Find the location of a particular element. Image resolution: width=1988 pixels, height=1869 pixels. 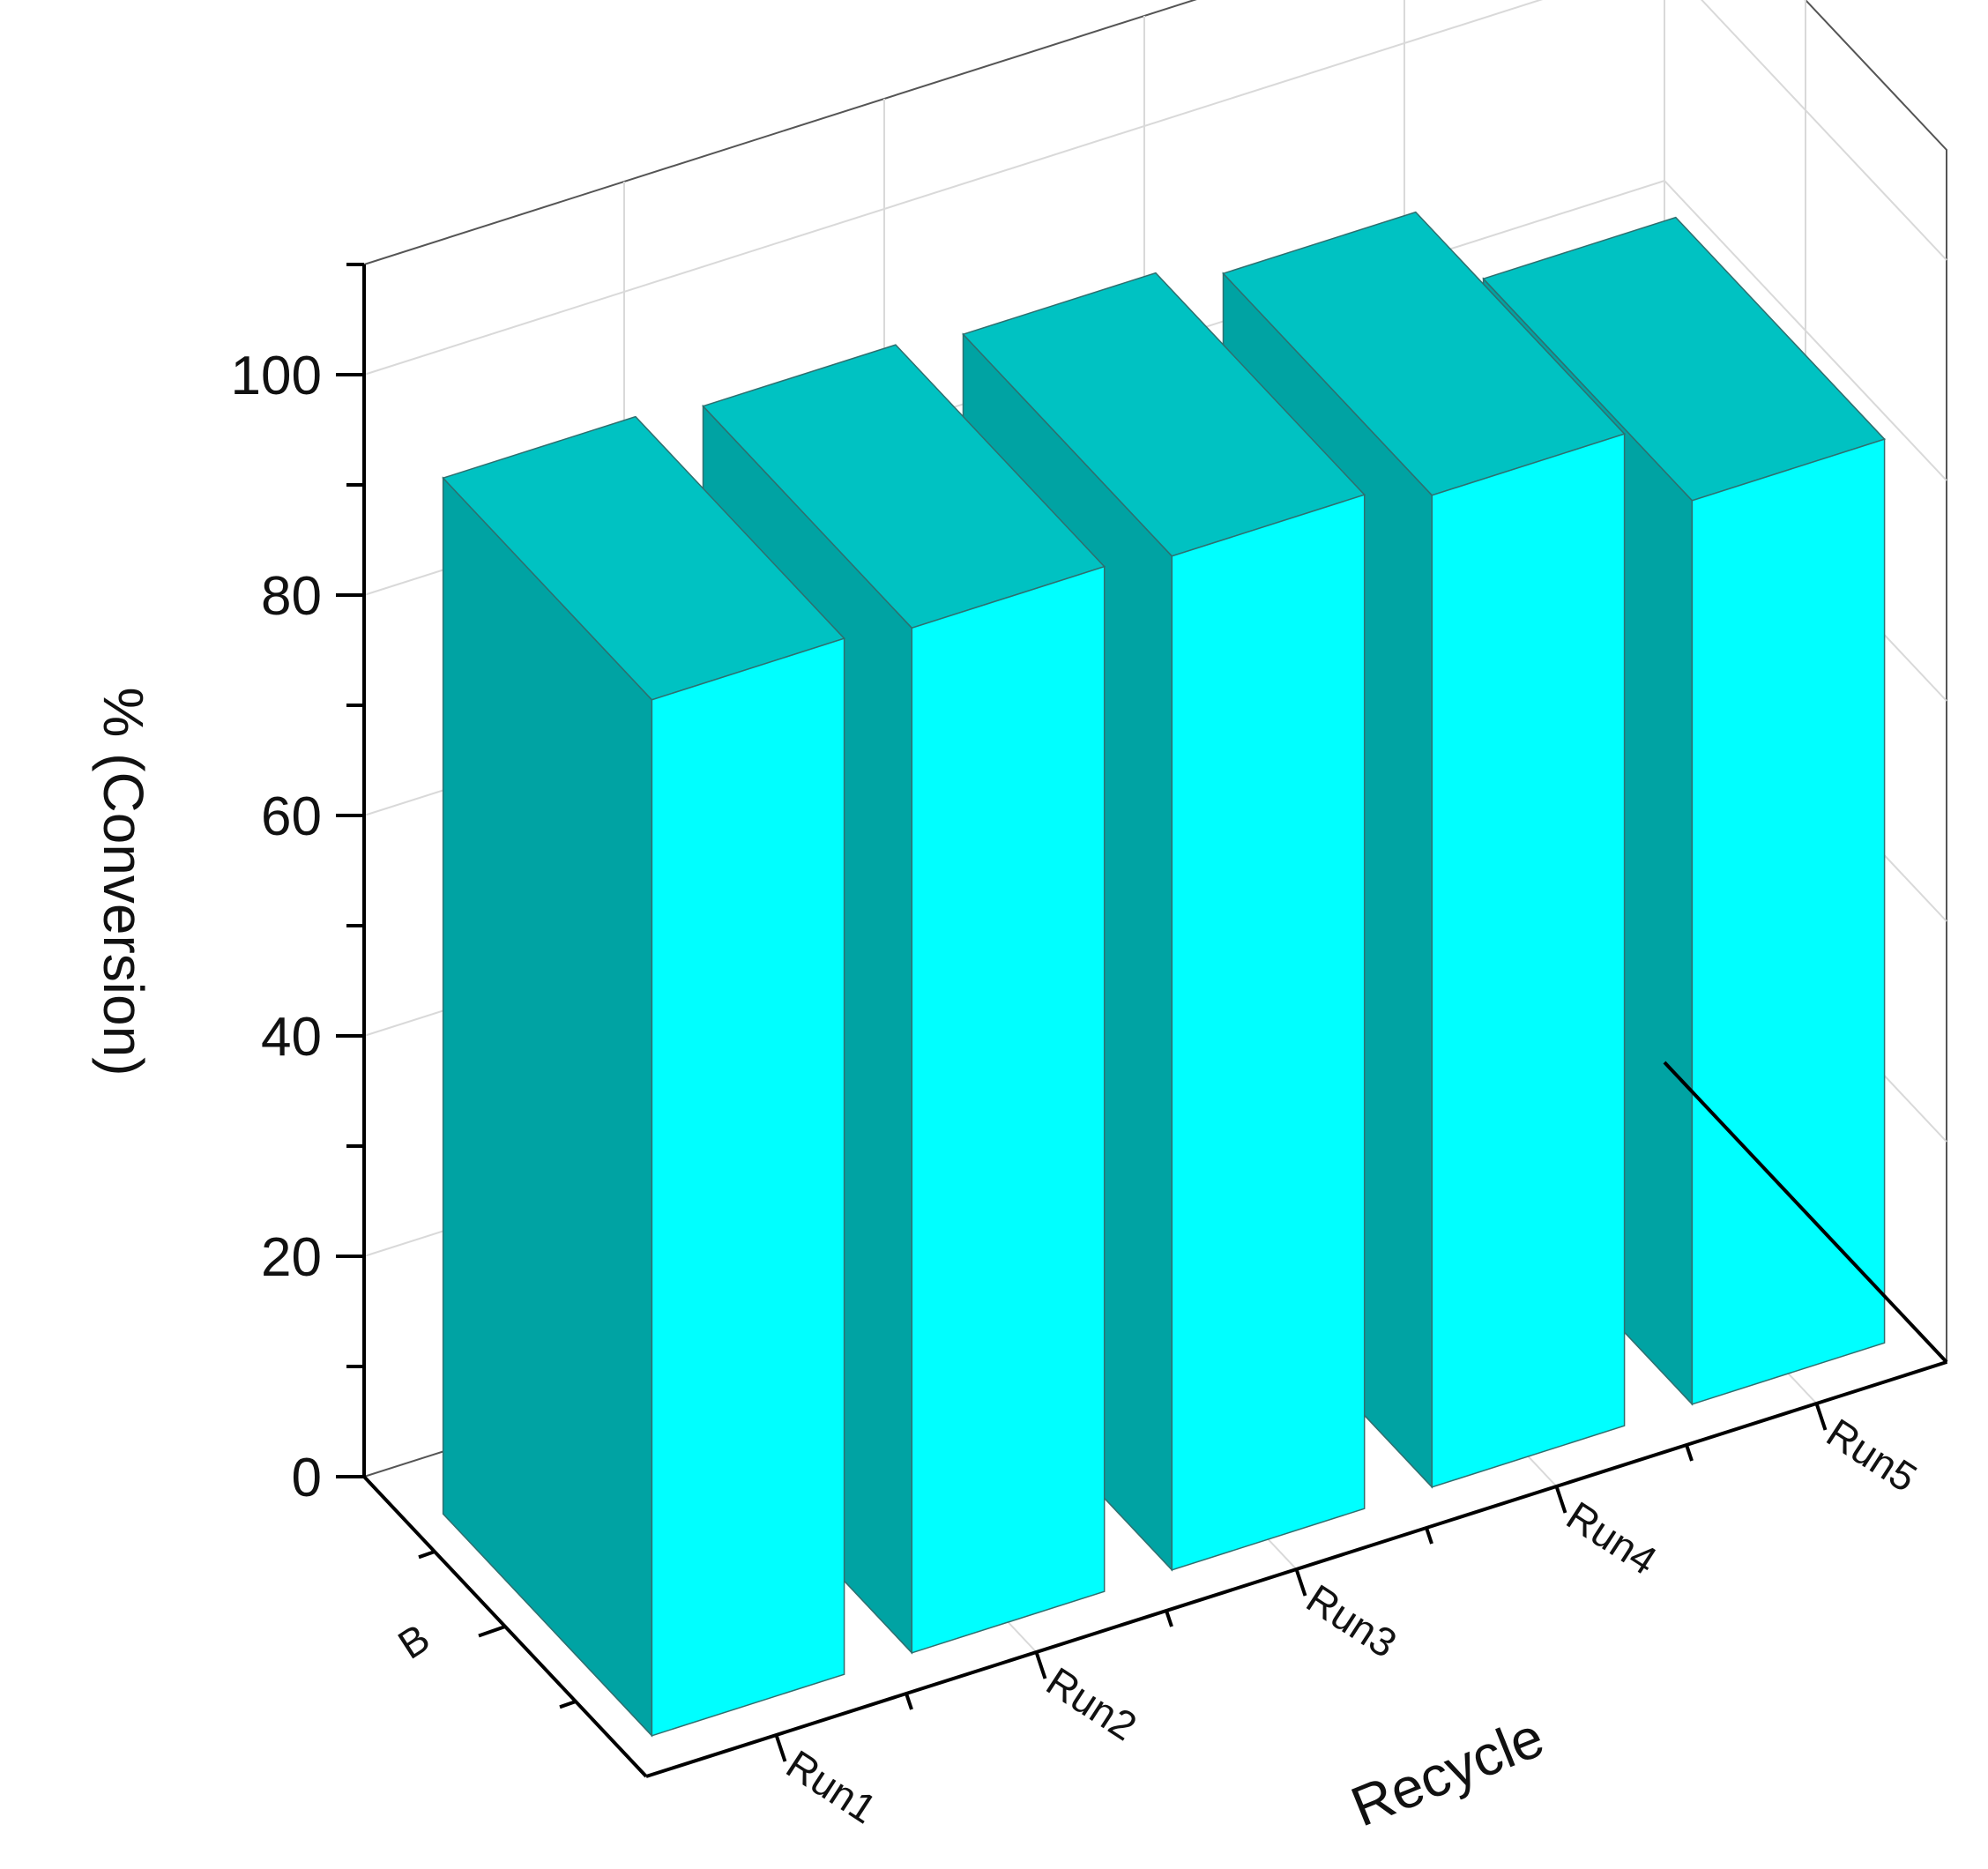

y-tick-label: 100 is located at coordinates (276, 376).